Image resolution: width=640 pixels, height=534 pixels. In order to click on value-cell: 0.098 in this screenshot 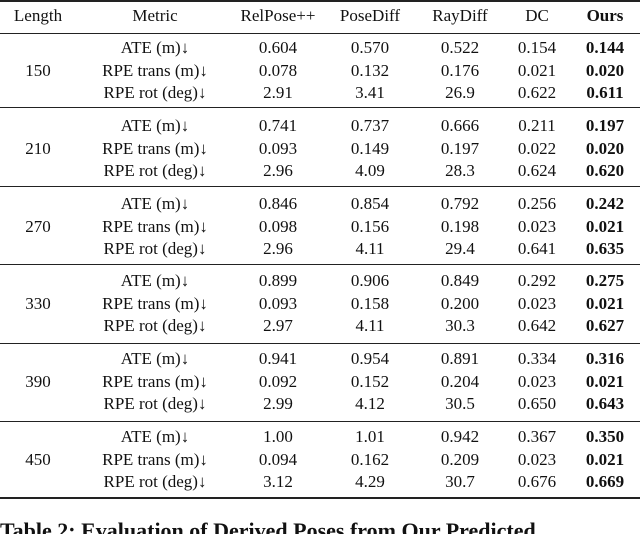, I will do `click(278, 226)`.